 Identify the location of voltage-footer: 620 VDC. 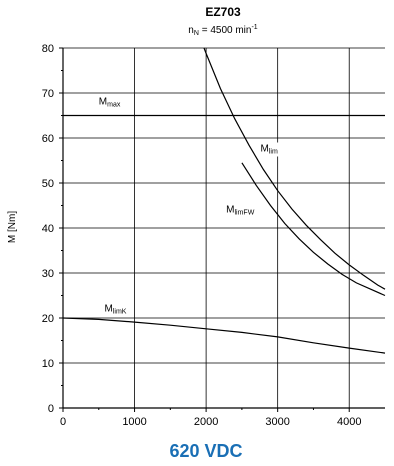
(205, 451).